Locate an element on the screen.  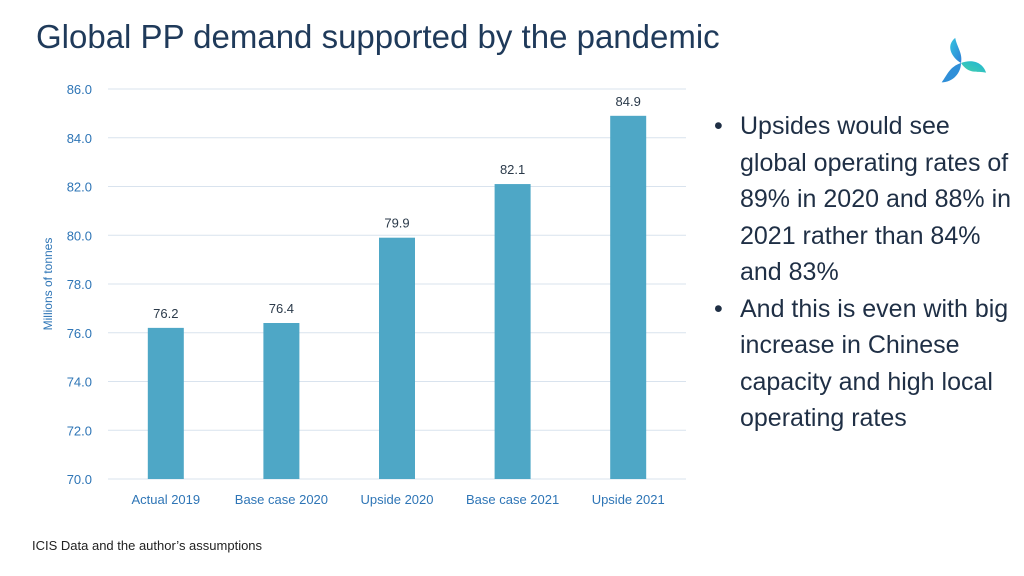
y-tick-label: 70.0 is located at coordinates (79, 479).